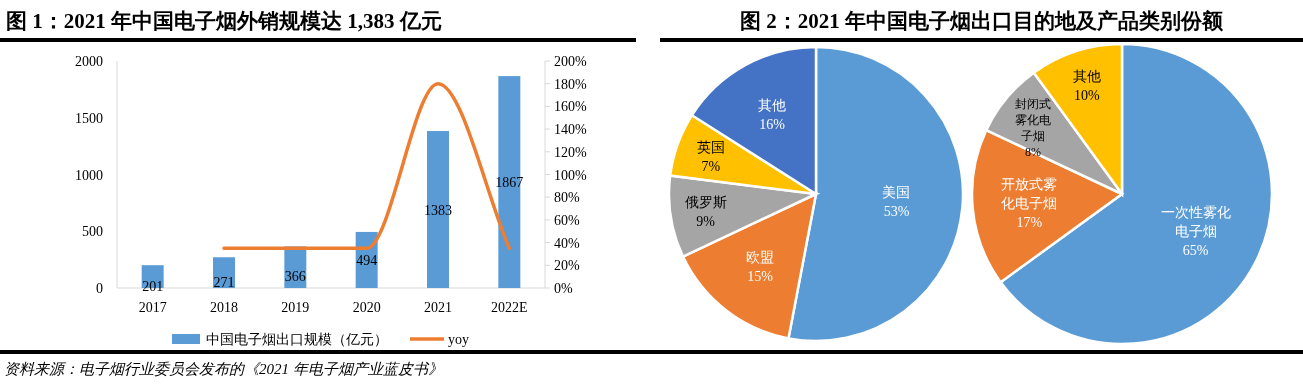 Image resolution: width=1303 pixels, height=384 pixels. Describe the element at coordinates (99, 288) in the screenshot. I see `y-tick-label: 0` at that location.